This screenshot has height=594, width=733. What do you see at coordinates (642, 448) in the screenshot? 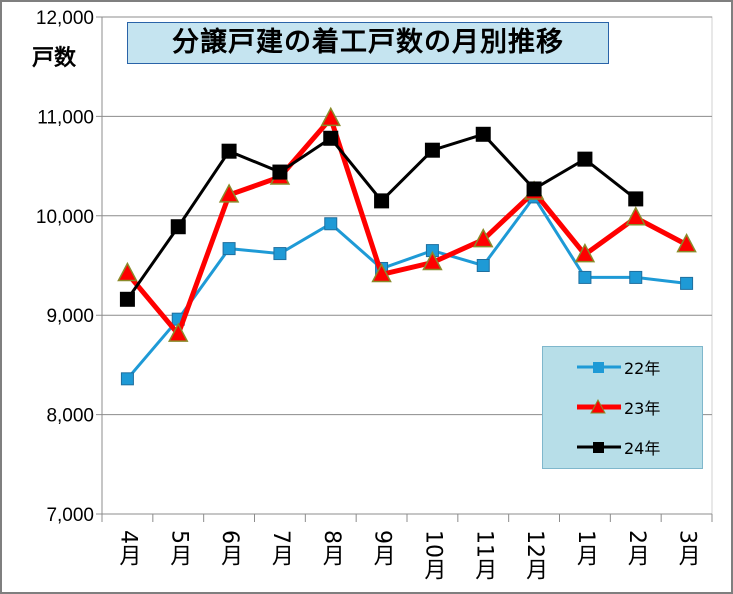
I see `legend-label: 24年` at bounding box center [642, 448].